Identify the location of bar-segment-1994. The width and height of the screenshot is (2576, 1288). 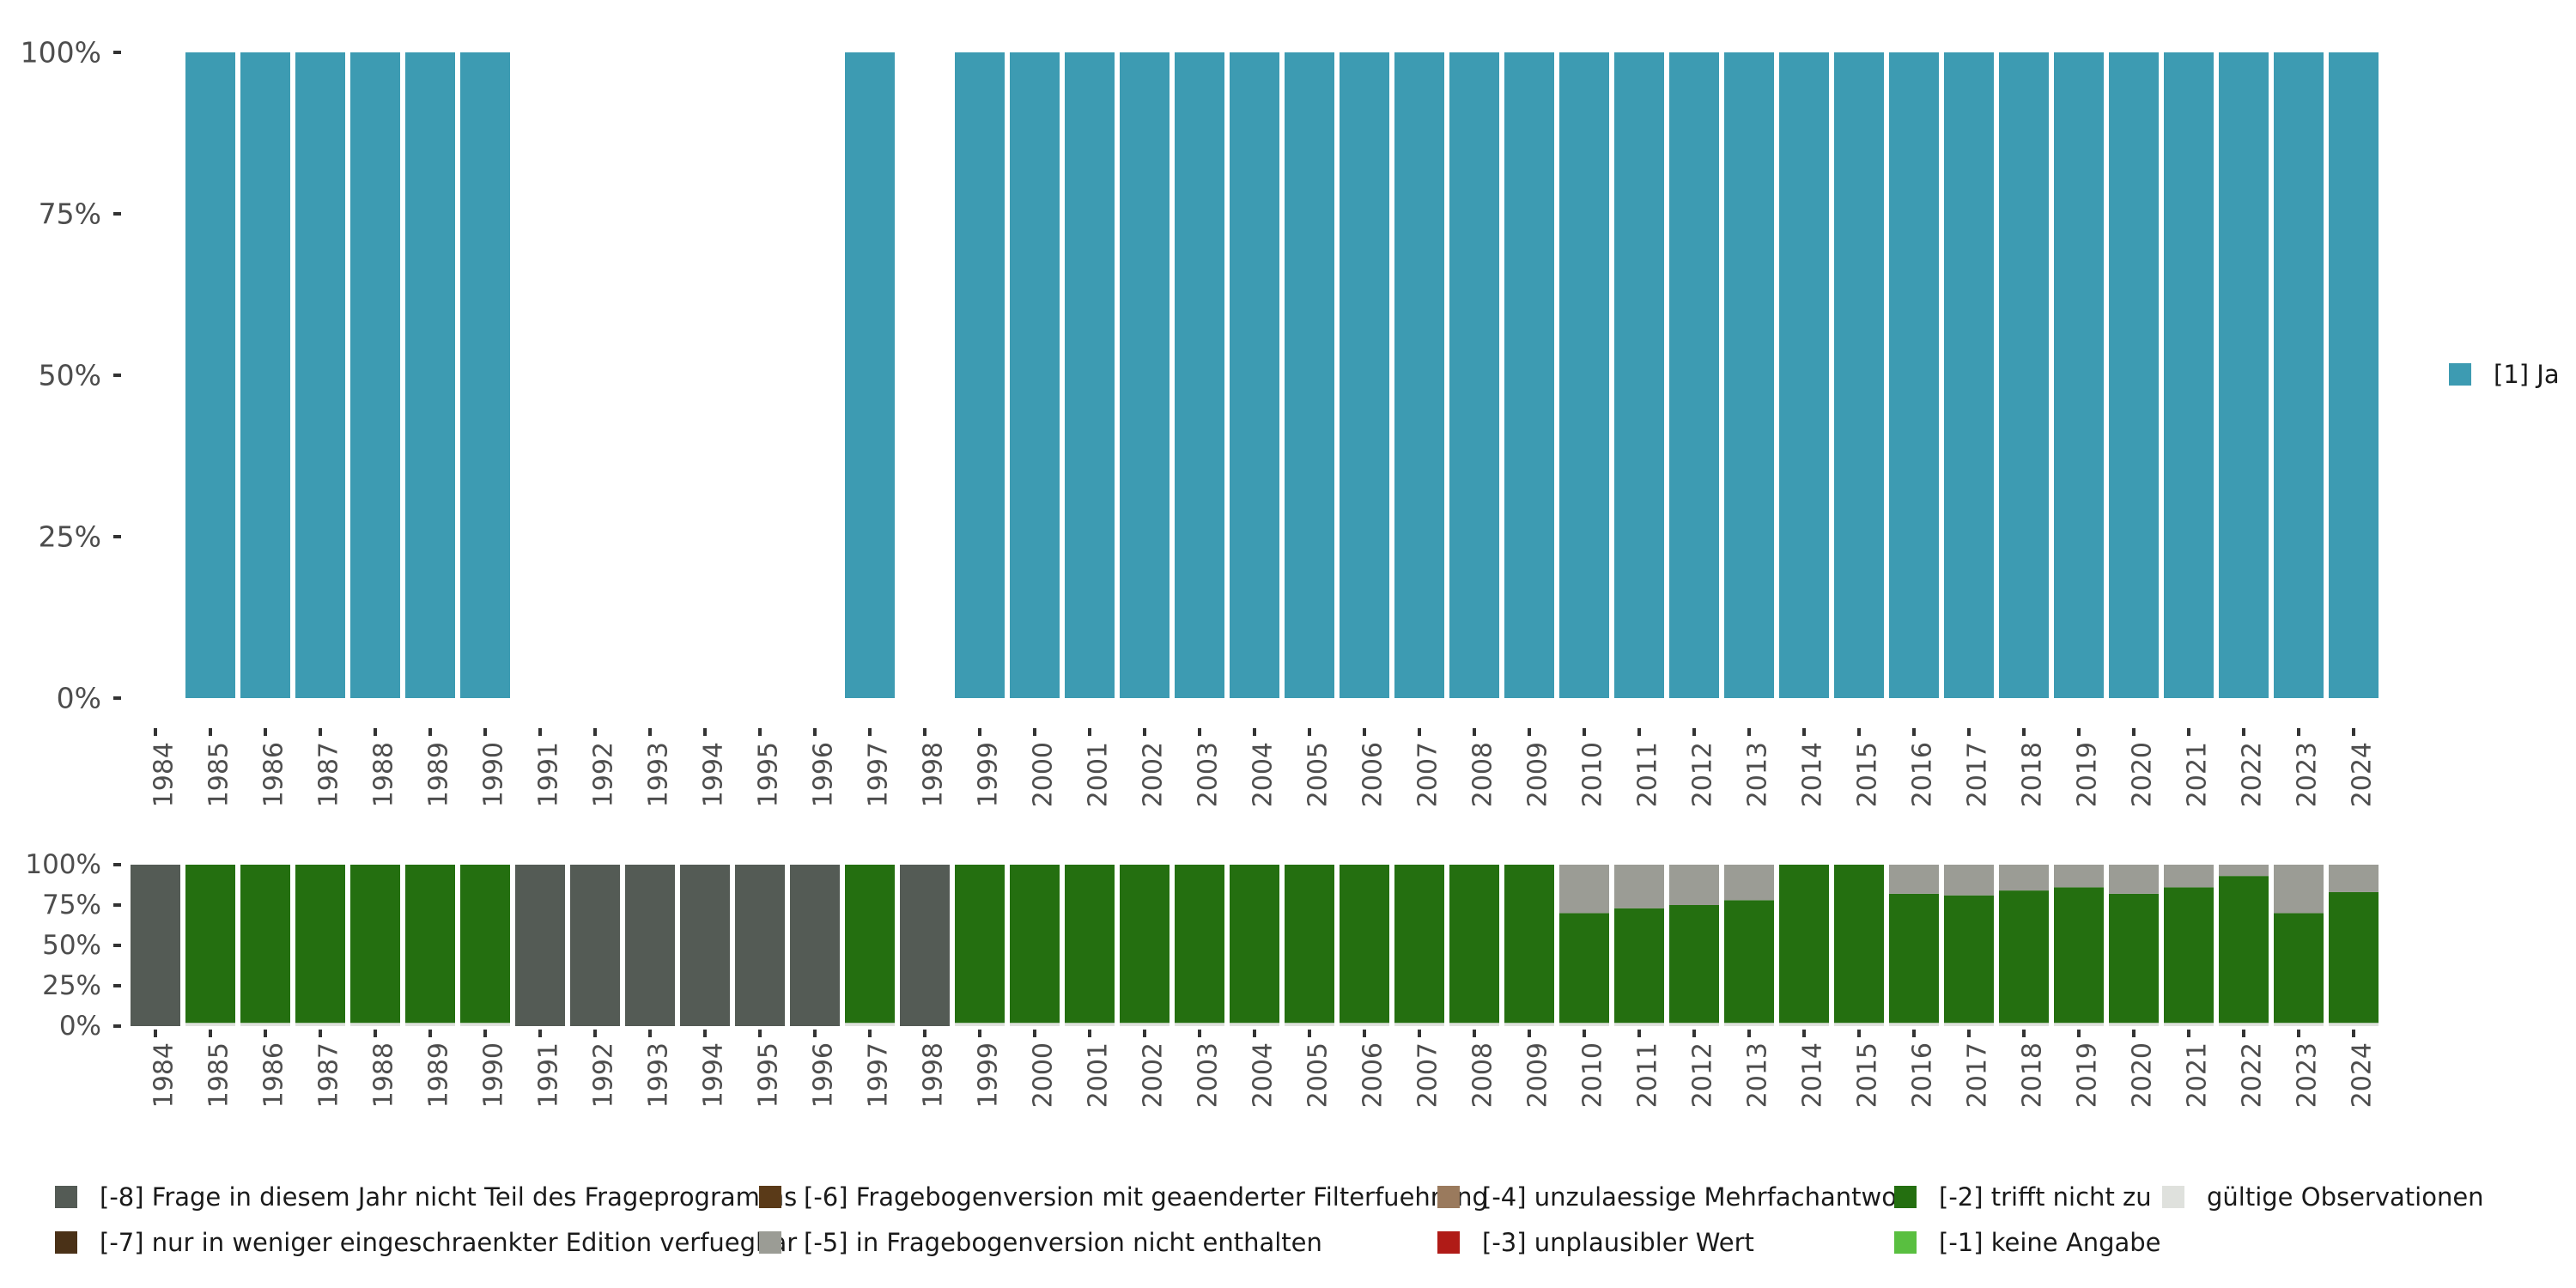
(705, 946).